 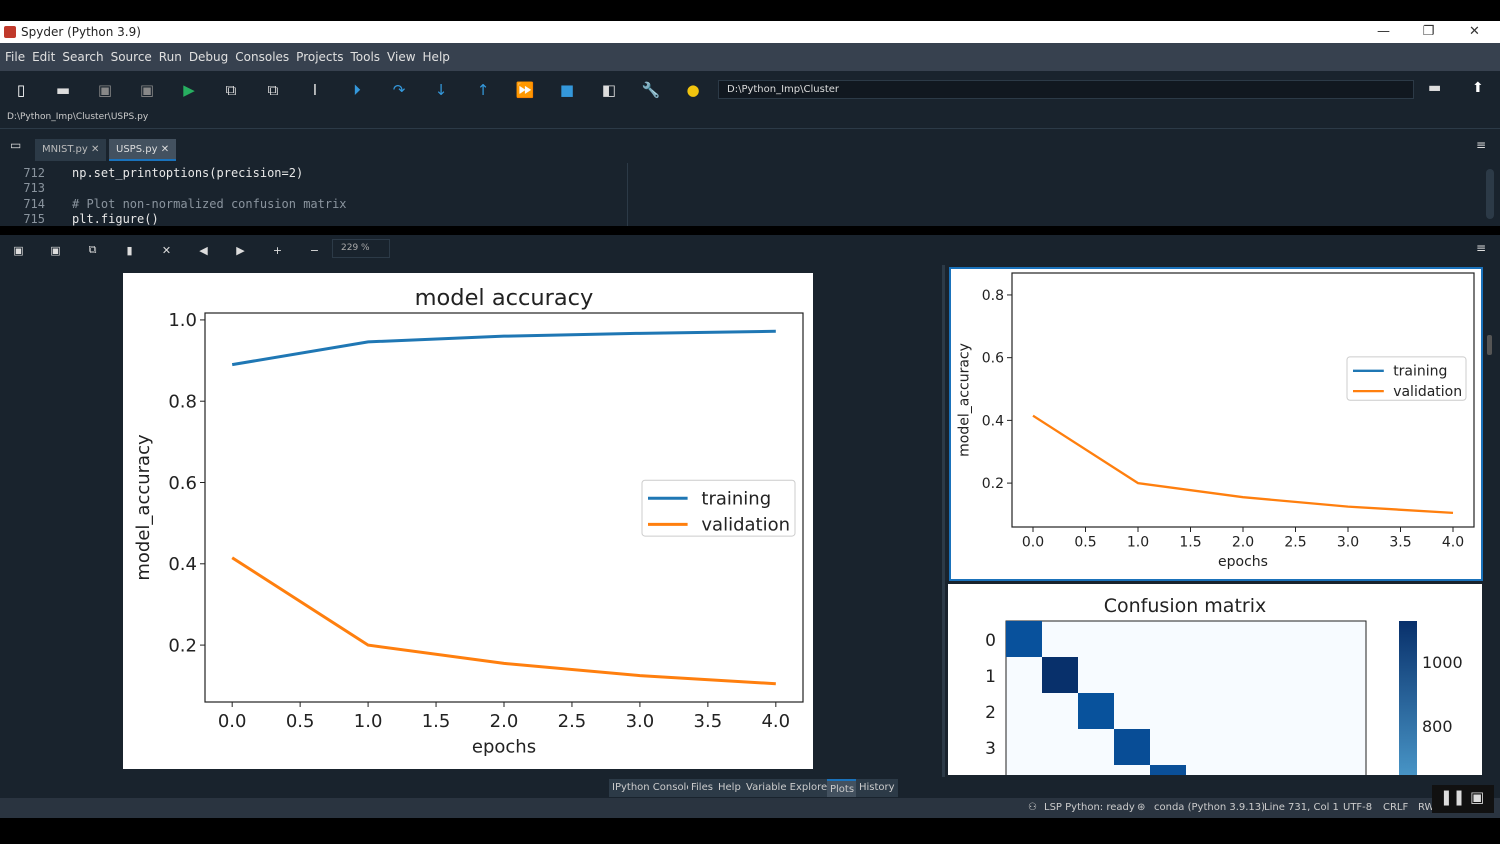 I want to click on tab-mnist: MNIST.py ✕, so click(x=71, y=150).